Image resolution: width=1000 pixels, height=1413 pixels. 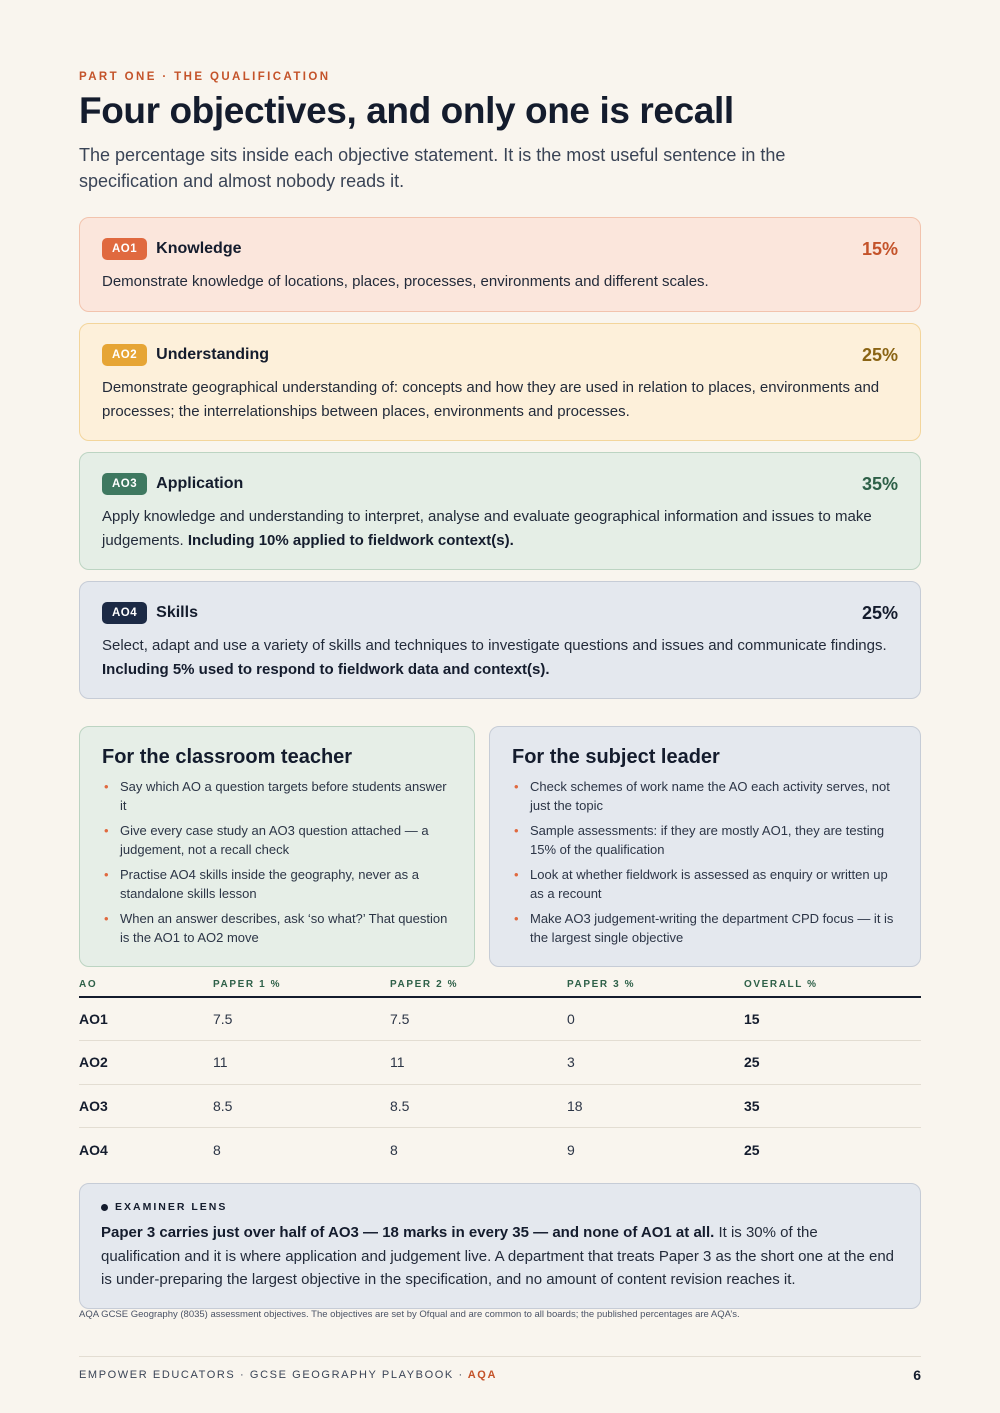 I want to click on cell-paper2: 11, so click(x=478, y=1062).